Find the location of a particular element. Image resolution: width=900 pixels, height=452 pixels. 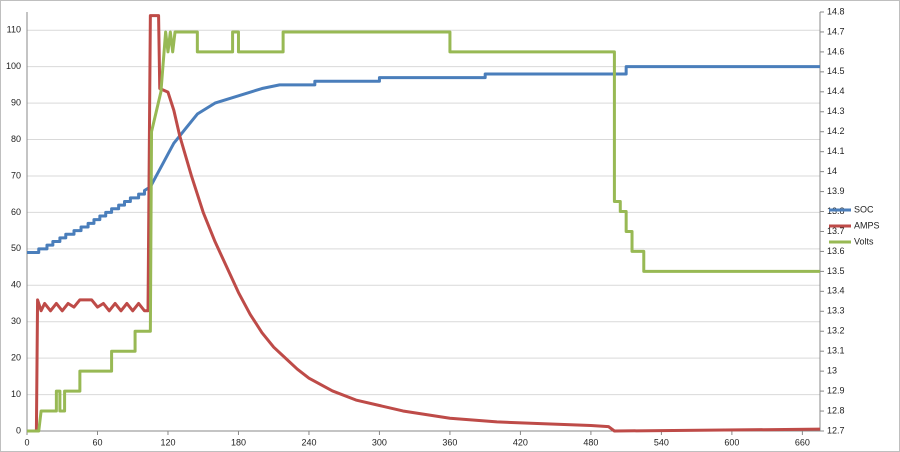

y-tick-label: 70 is located at coordinates (16, 175).